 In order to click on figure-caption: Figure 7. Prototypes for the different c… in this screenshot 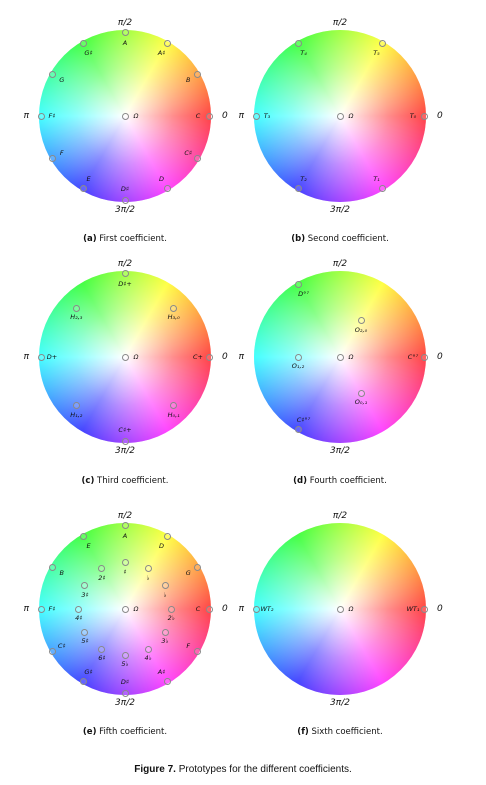, I will do `click(243, 769)`.